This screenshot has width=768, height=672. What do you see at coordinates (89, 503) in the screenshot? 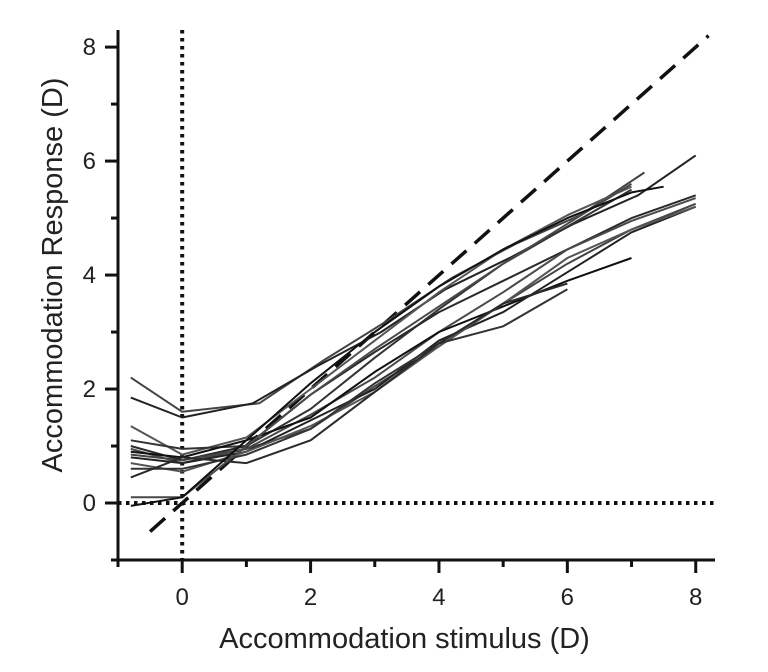
I see `y-tick-label-0: 0` at bounding box center [89, 503].